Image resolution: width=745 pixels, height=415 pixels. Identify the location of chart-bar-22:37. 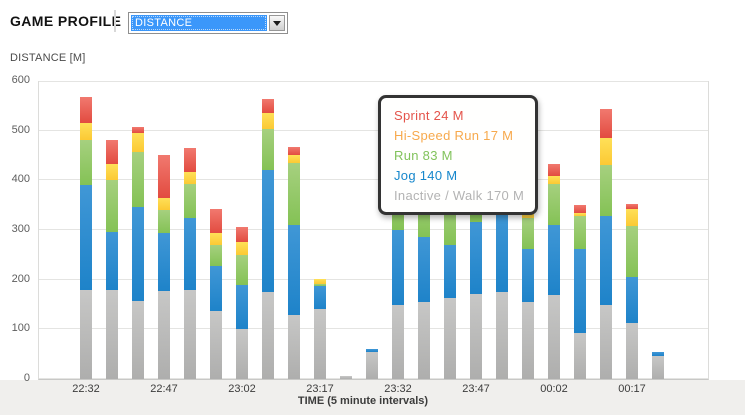
(112, 259).